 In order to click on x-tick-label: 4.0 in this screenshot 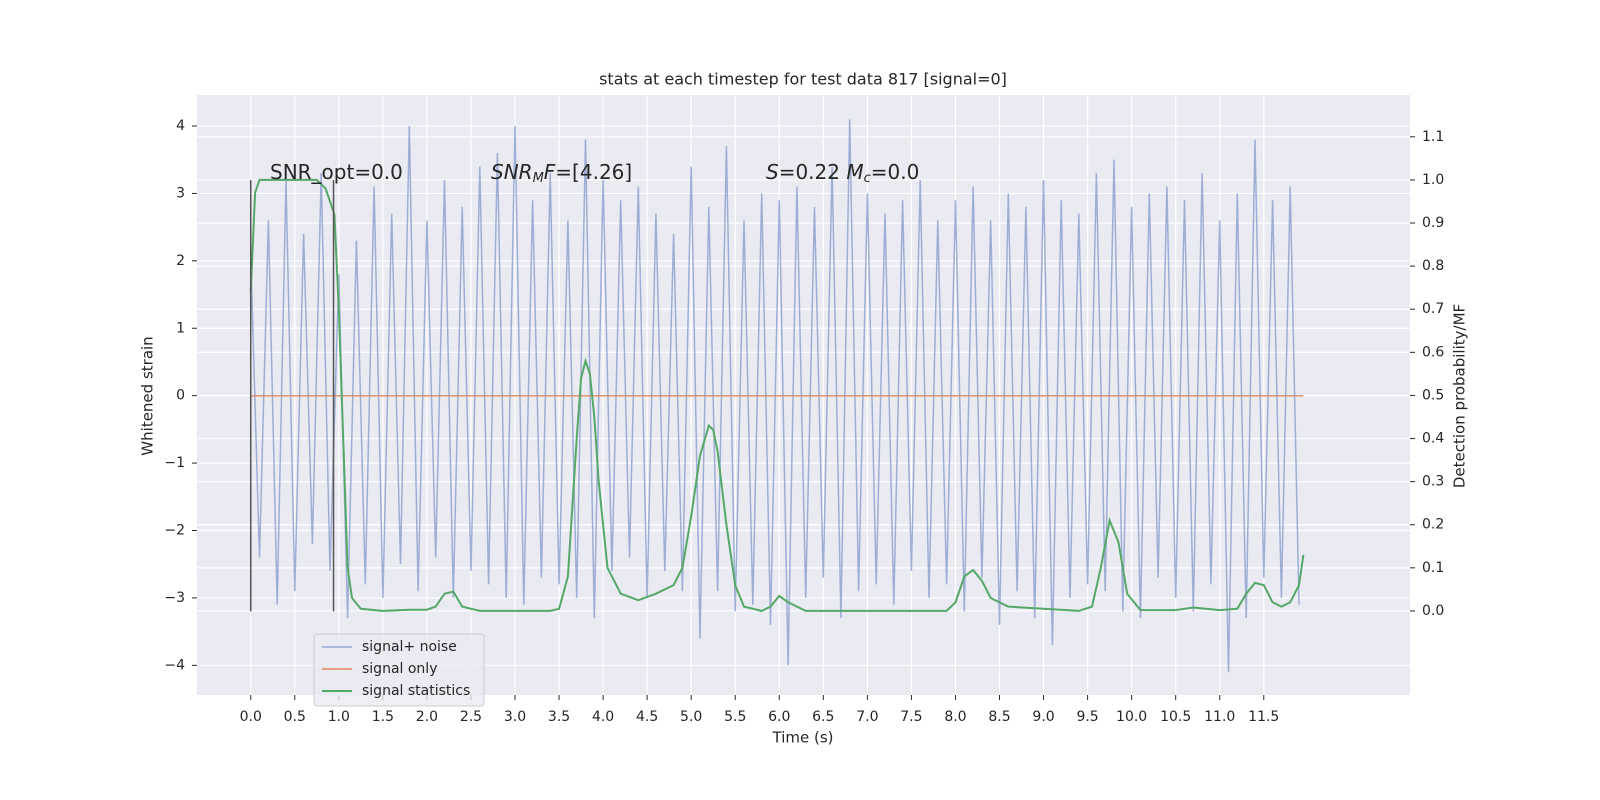, I will do `click(603, 717)`.